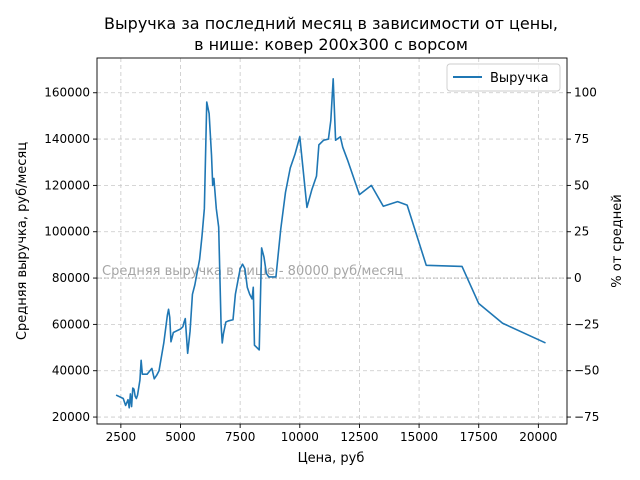 This screenshot has height=480, width=640. Describe the element at coordinates (419, 437) in the screenshot. I see `x-tick-label: 15000` at that location.